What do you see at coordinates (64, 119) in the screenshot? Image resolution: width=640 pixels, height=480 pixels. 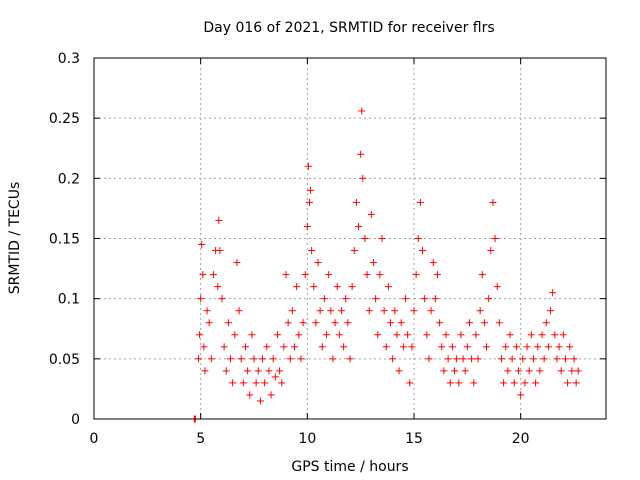 I see `y-tick-label-5: 0.25` at bounding box center [64, 119].